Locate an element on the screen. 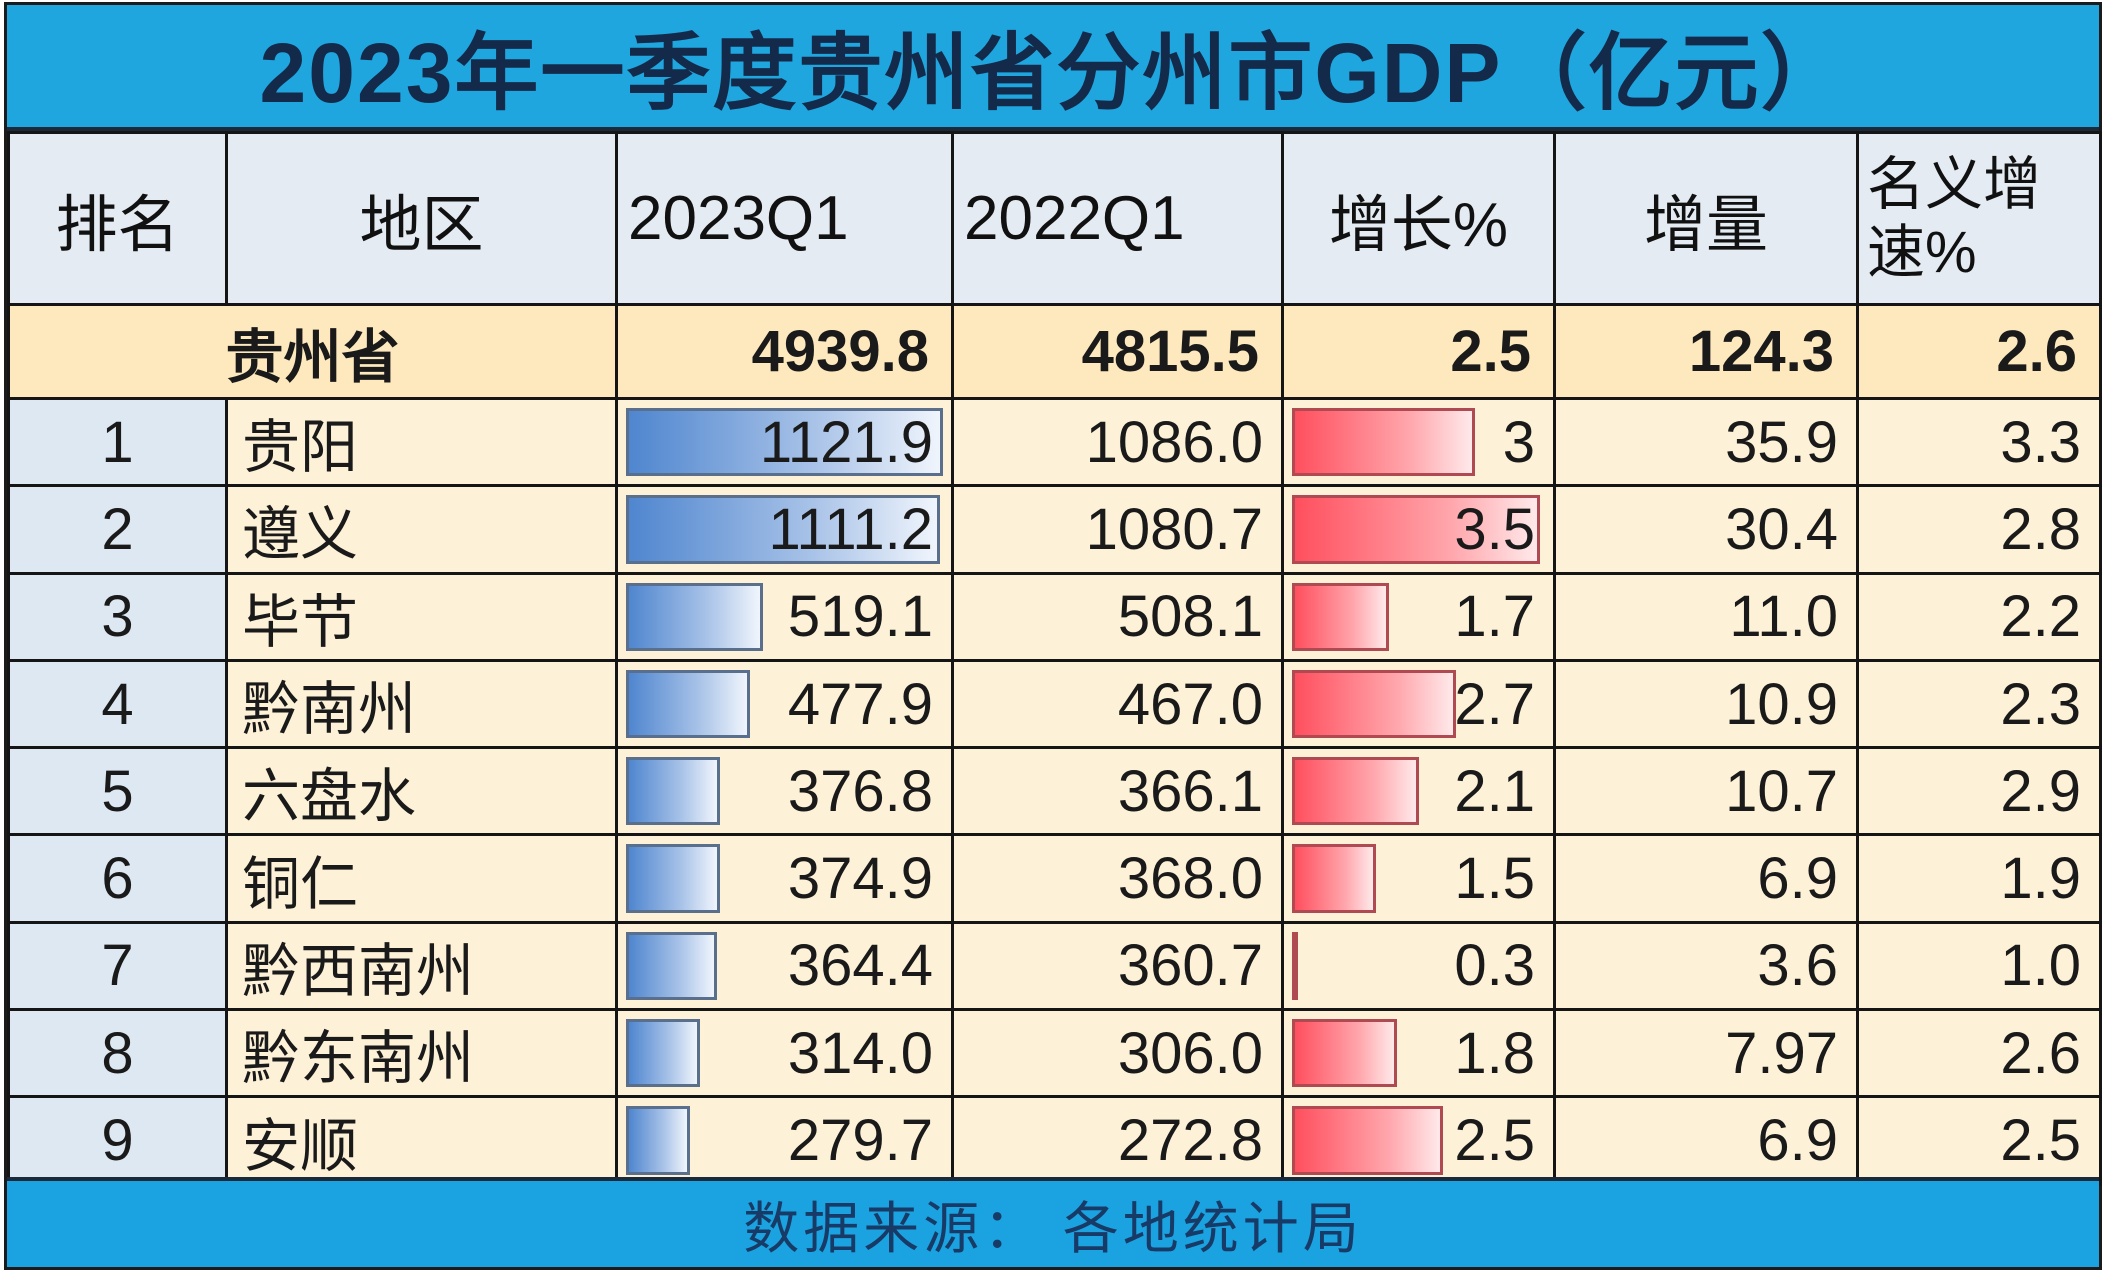  q2023-value: 376.8 is located at coordinates (860, 791).